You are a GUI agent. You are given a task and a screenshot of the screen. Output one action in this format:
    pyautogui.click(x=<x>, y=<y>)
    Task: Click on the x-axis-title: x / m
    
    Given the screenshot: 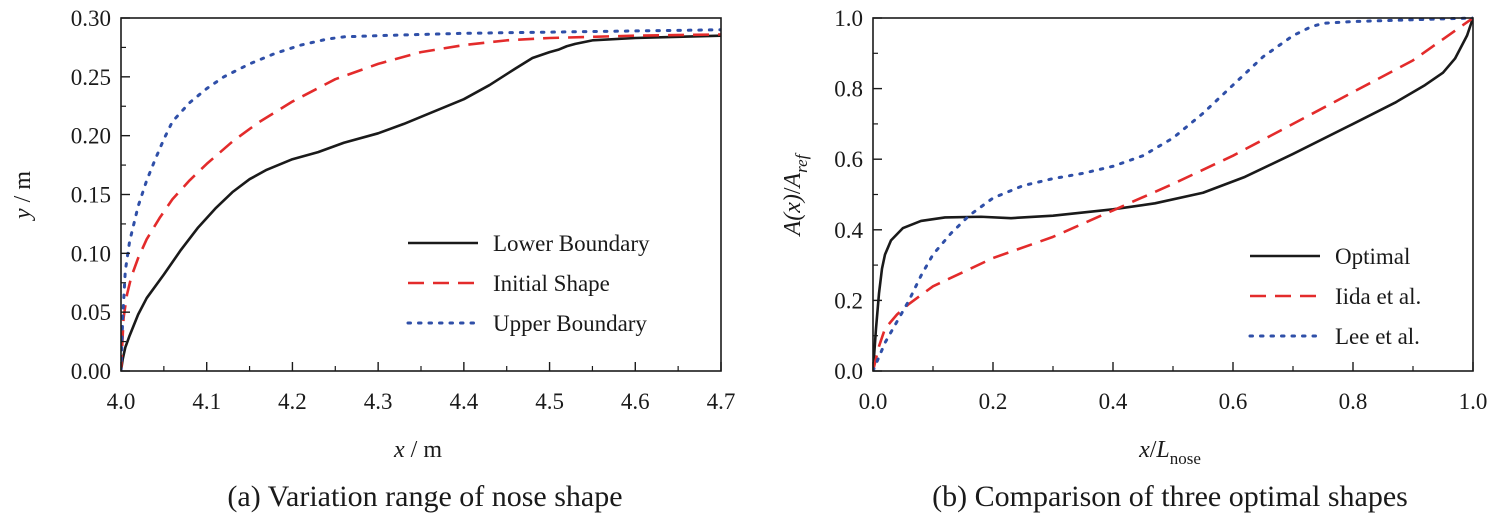 What is the action you would take?
    pyautogui.click(x=417, y=450)
    